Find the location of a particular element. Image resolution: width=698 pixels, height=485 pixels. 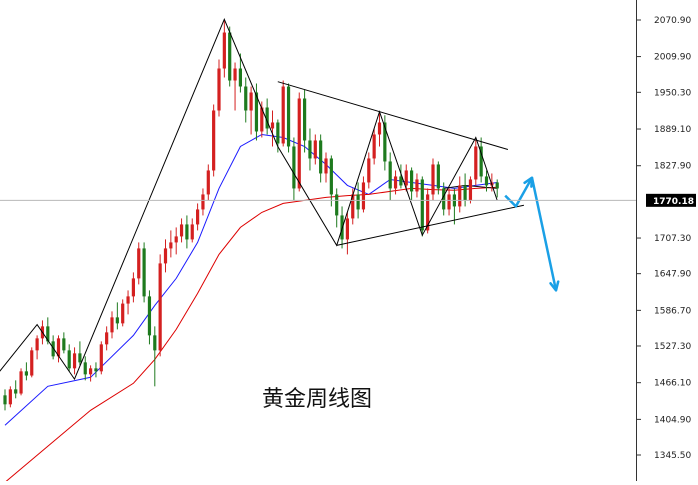

forecast-layer is located at coordinates (532, 234).